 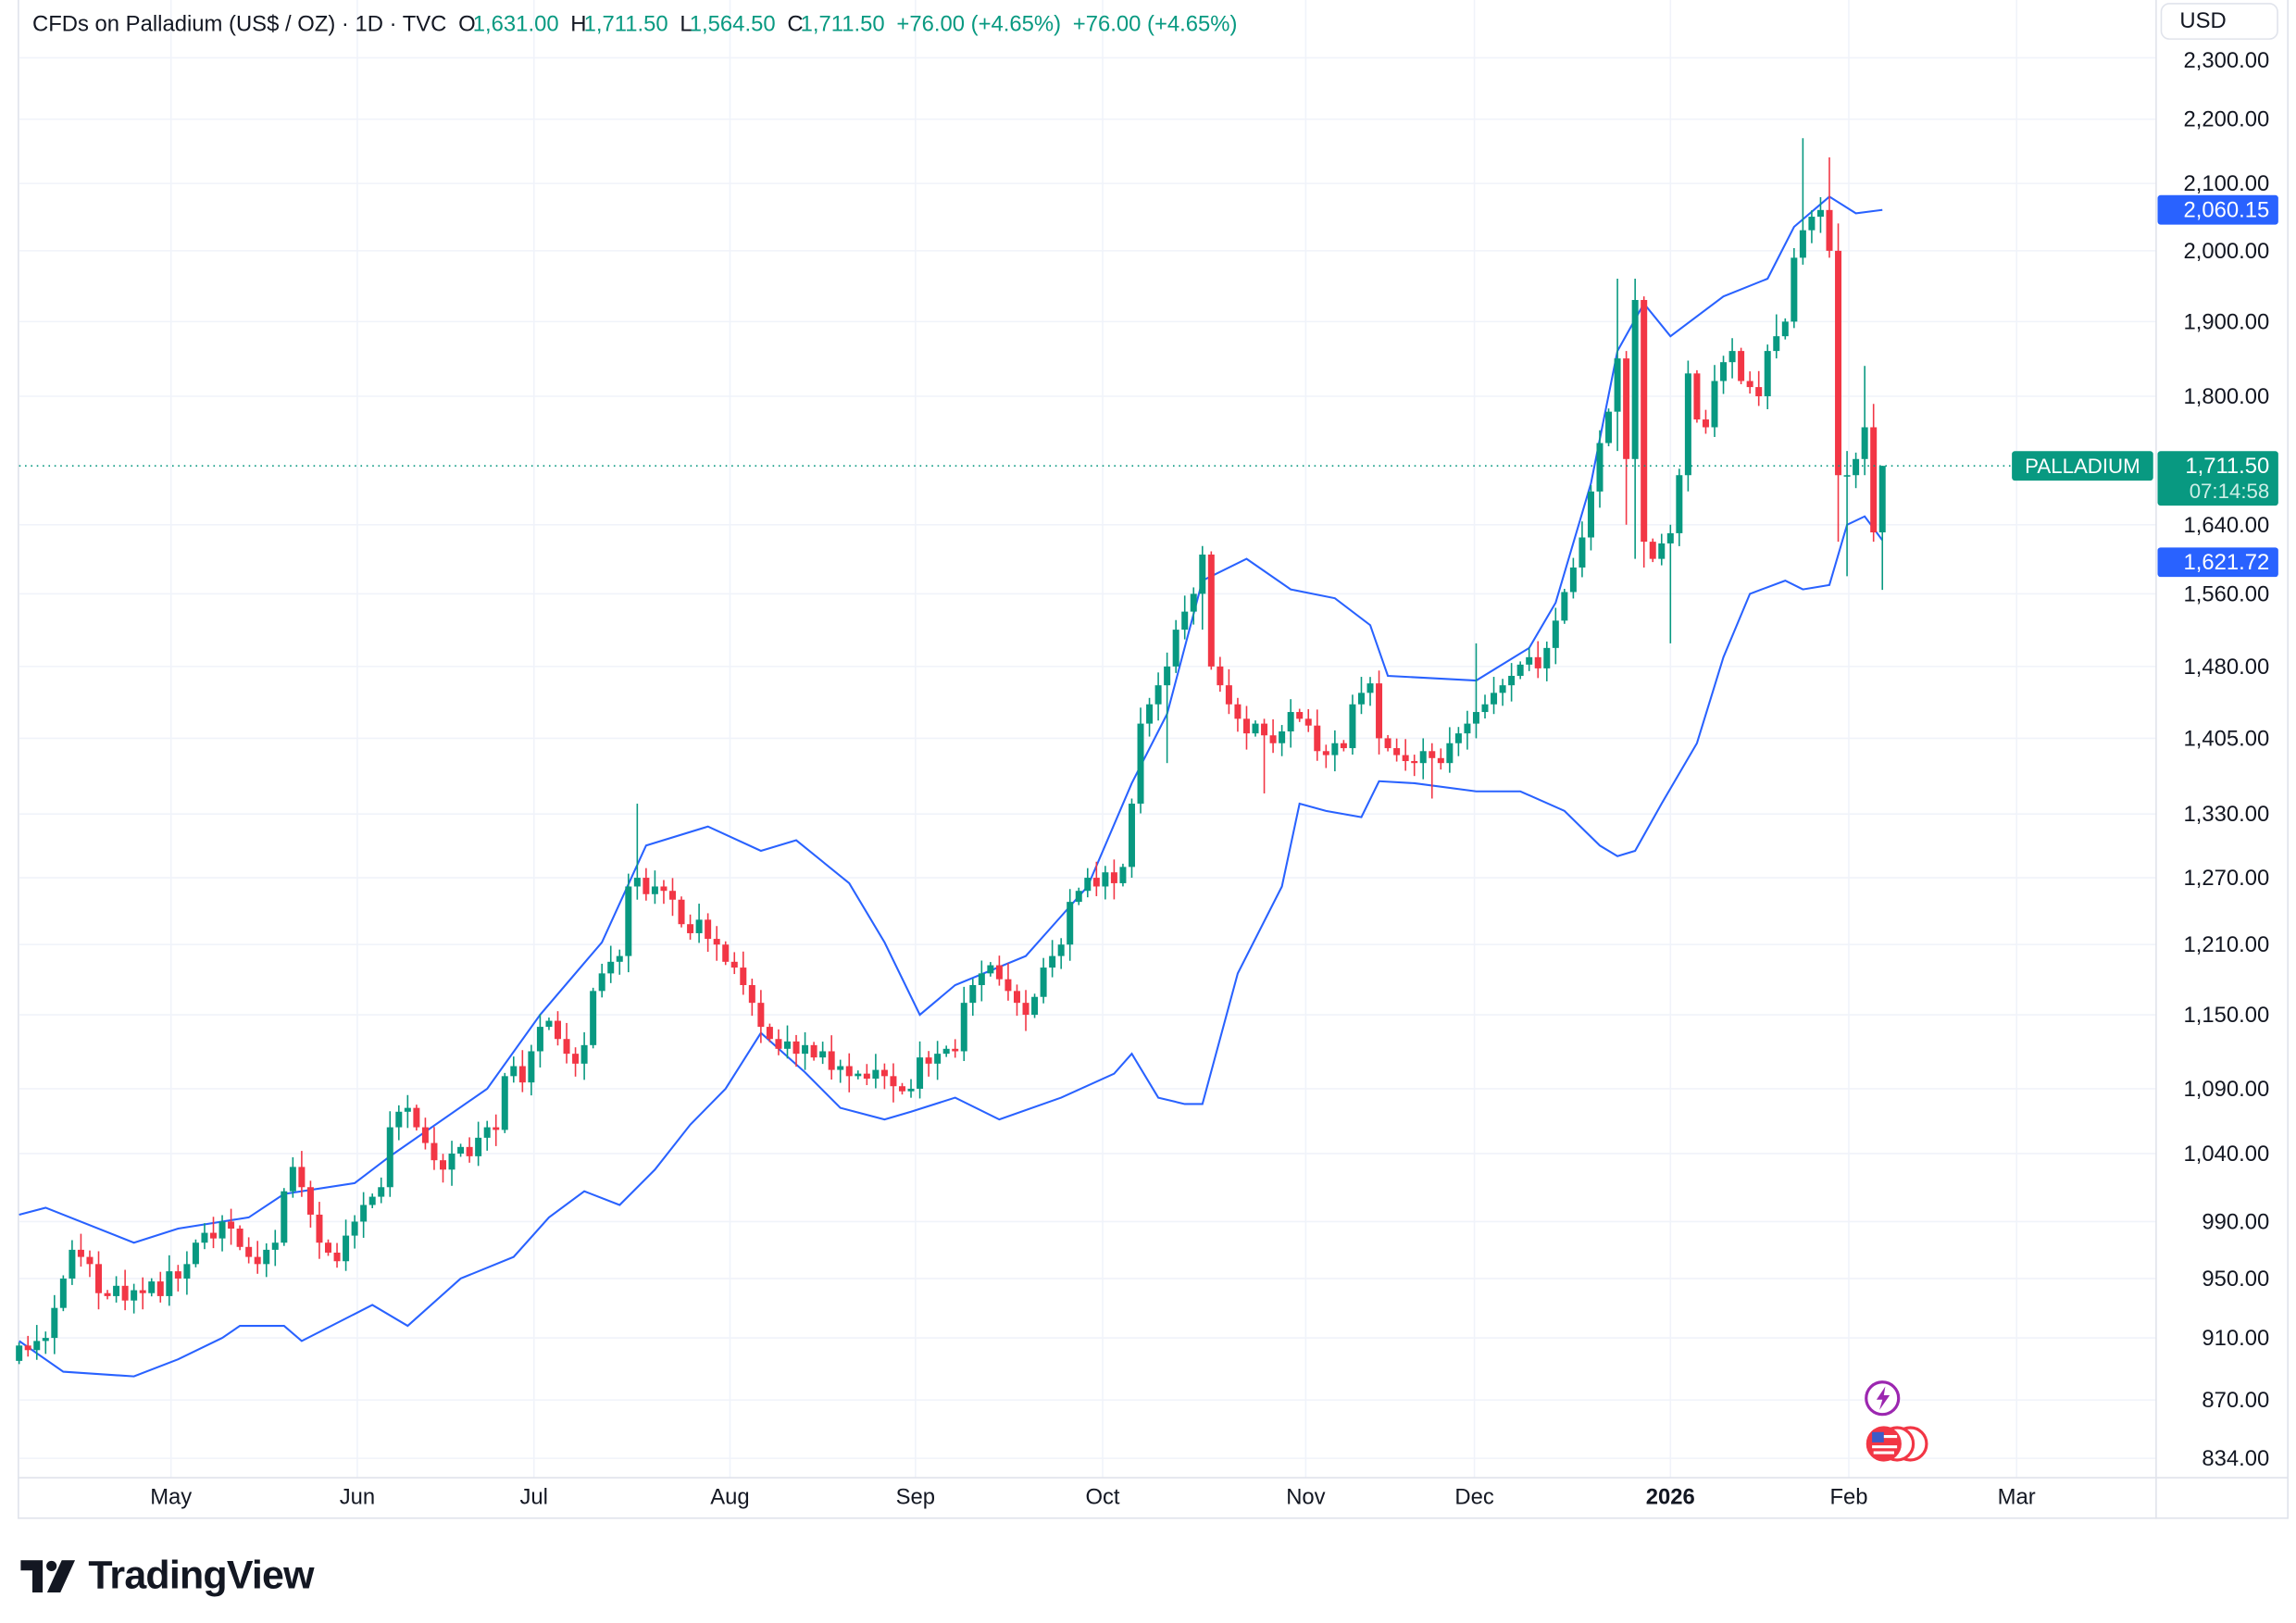 What do you see at coordinates (2227, 738) in the screenshot?
I see `price-tick-label: 1,405.00` at bounding box center [2227, 738].